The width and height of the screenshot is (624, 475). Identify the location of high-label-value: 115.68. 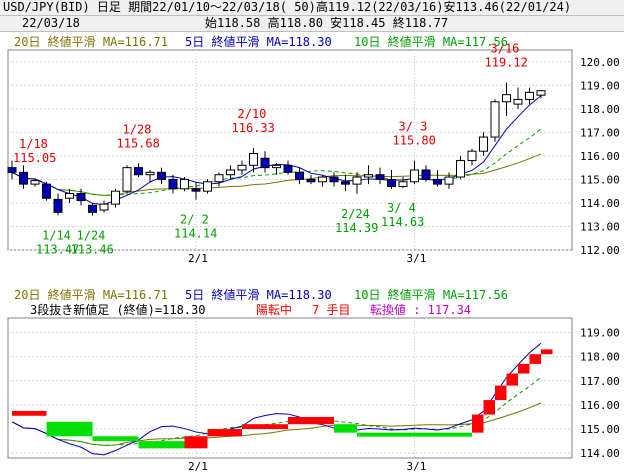
(138, 143).